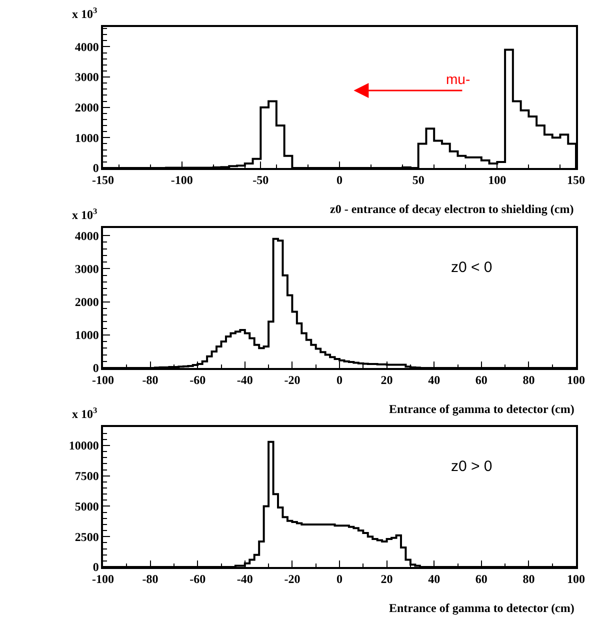  Describe the element at coordinates (83, 445) in the screenshot. I see `y-tick-label: 10000` at that location.